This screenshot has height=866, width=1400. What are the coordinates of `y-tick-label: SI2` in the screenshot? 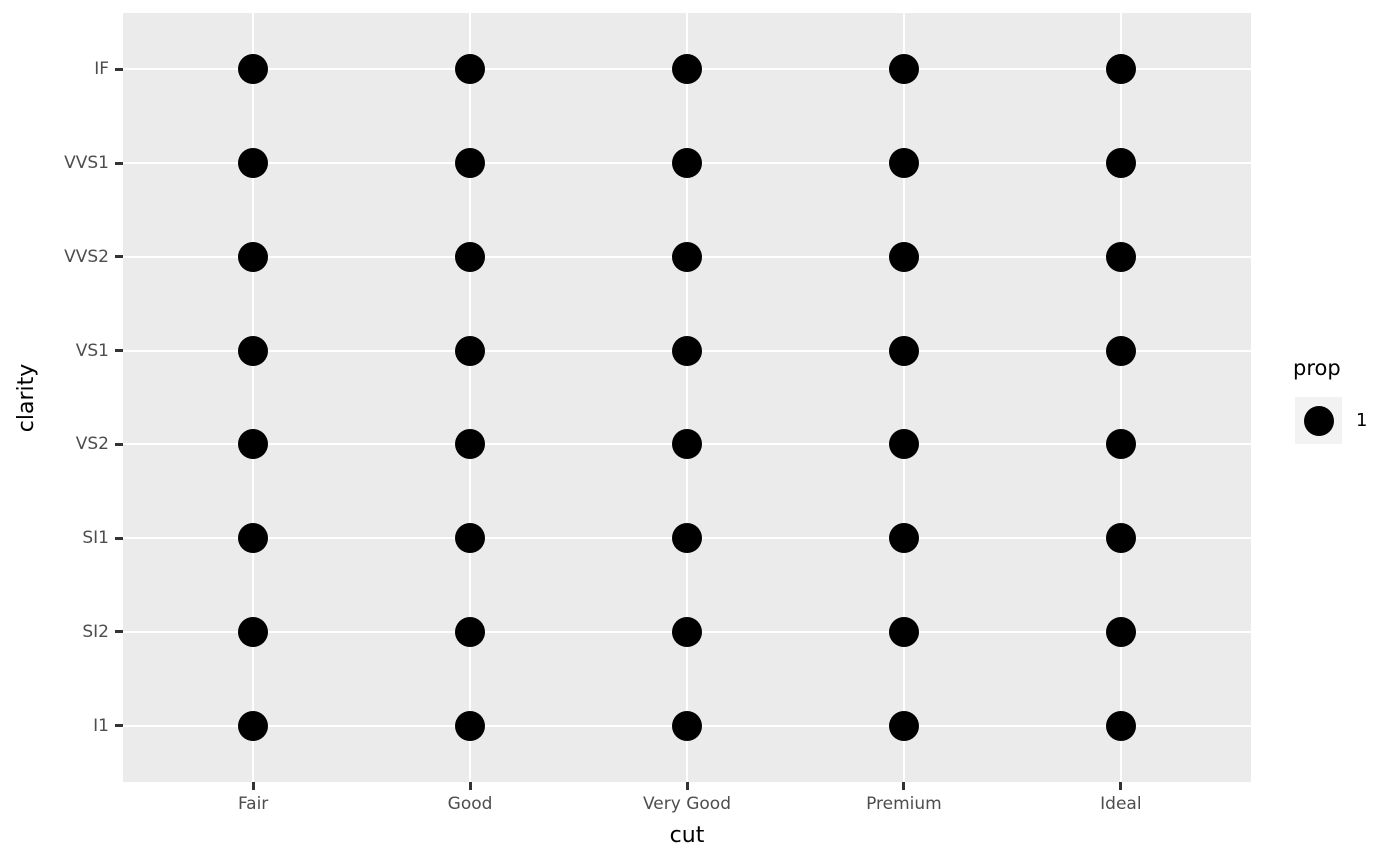 It's located at (95, 631).